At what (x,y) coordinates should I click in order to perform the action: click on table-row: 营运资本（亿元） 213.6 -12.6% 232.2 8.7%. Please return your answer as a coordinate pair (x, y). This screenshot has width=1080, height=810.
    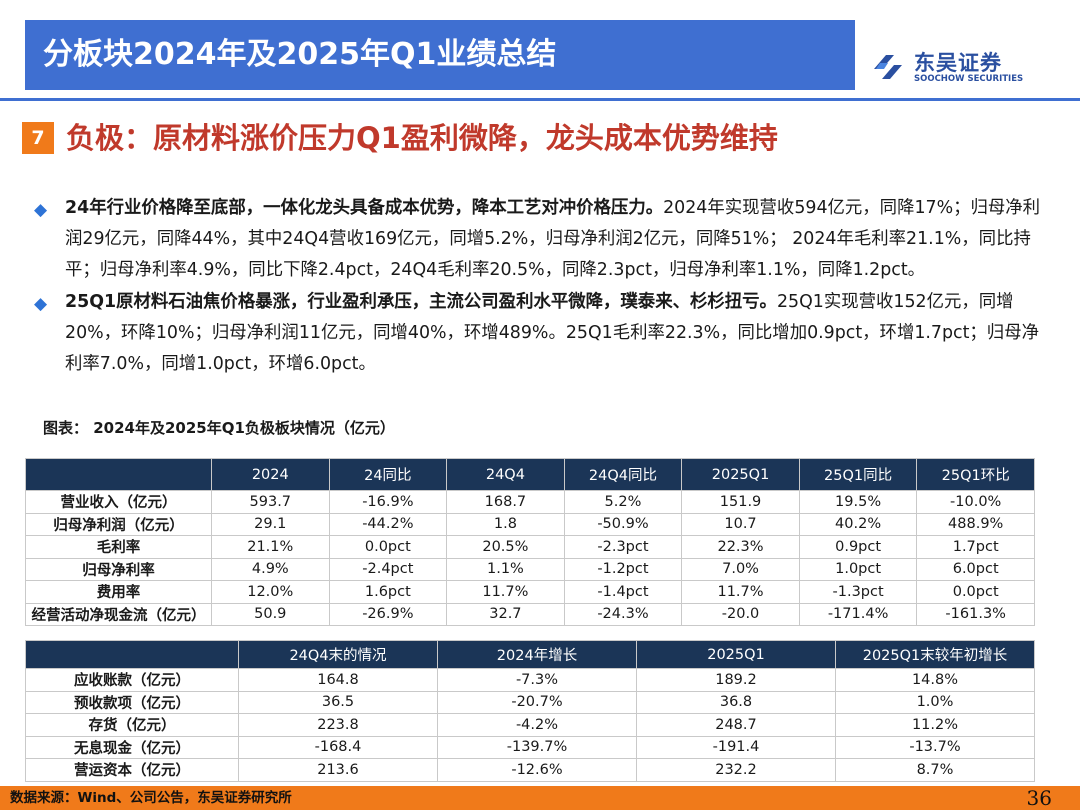
    Looking at the image, I should click on (530, 770).